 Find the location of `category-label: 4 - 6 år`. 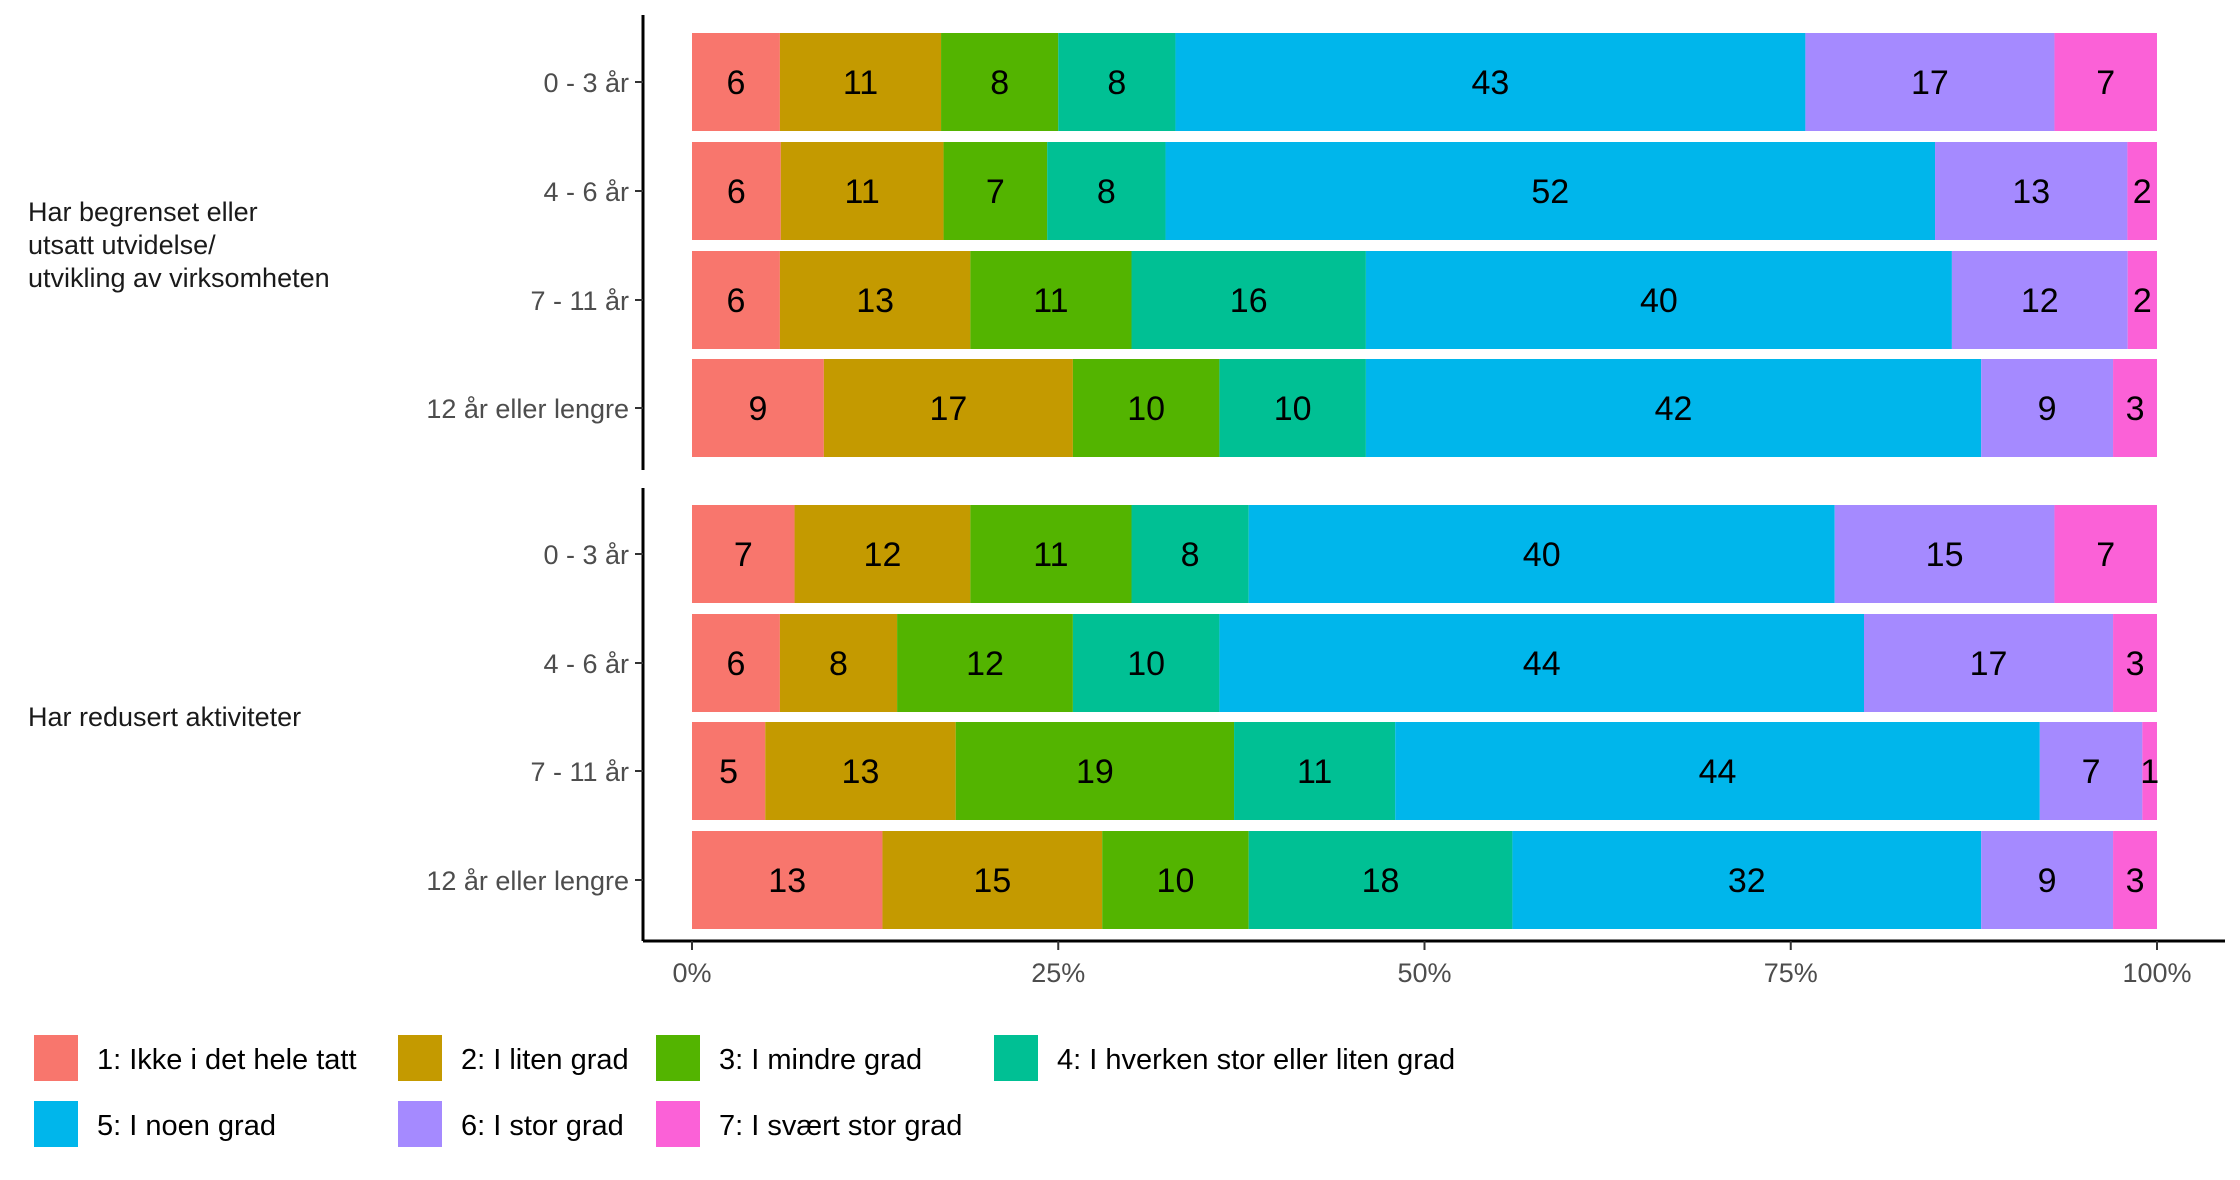

category-label: 4 - 6 år is located at coordinates (586, 192).